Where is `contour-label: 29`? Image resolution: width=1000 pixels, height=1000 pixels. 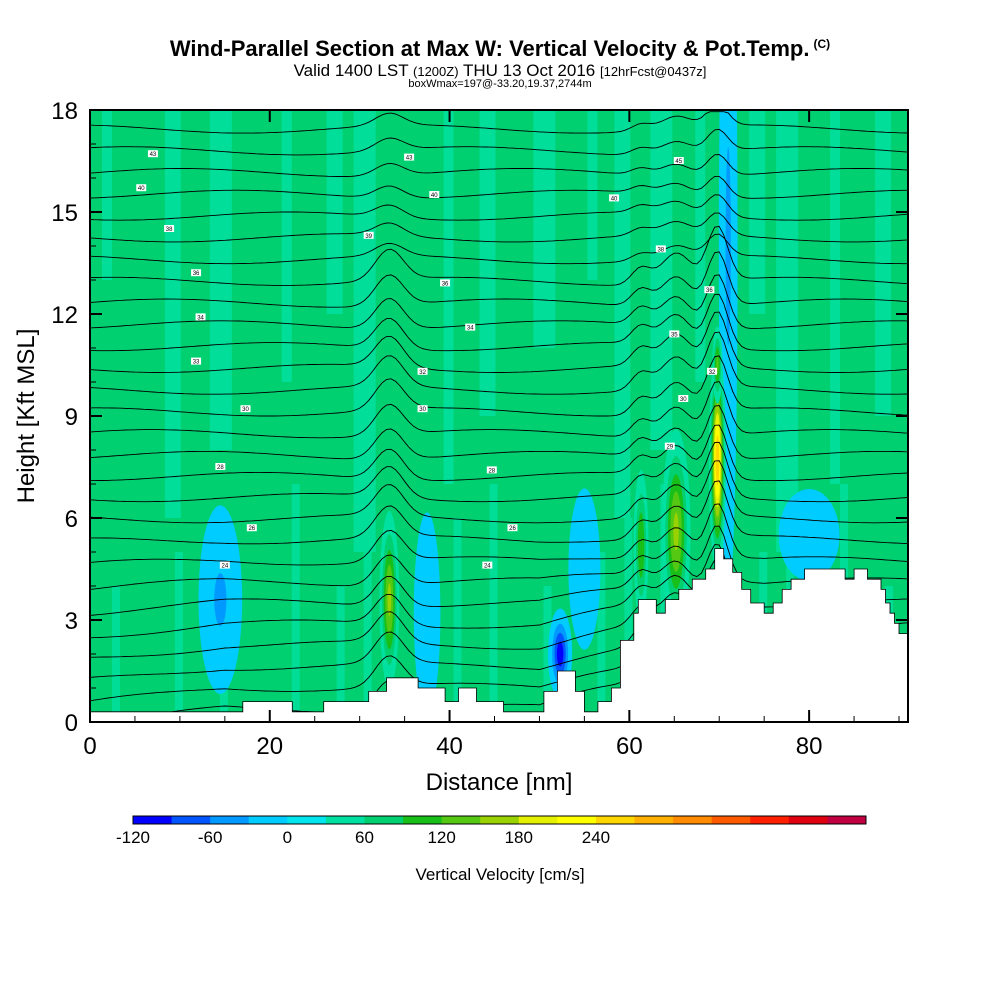 contour-label: 29 is located at coordinates (669, 446).